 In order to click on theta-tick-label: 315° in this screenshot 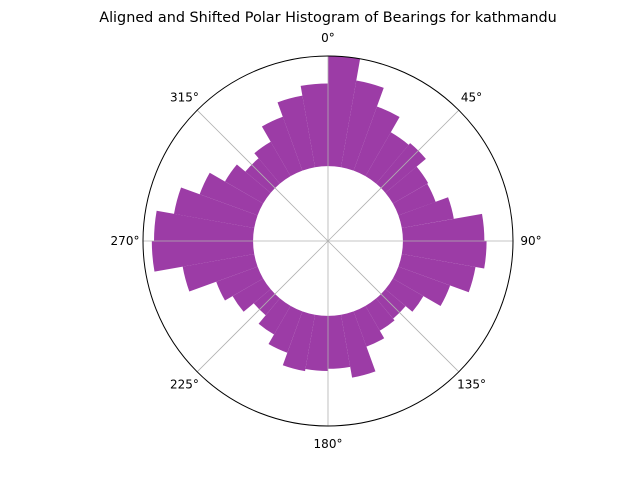, I will do `click(184, 97)`.